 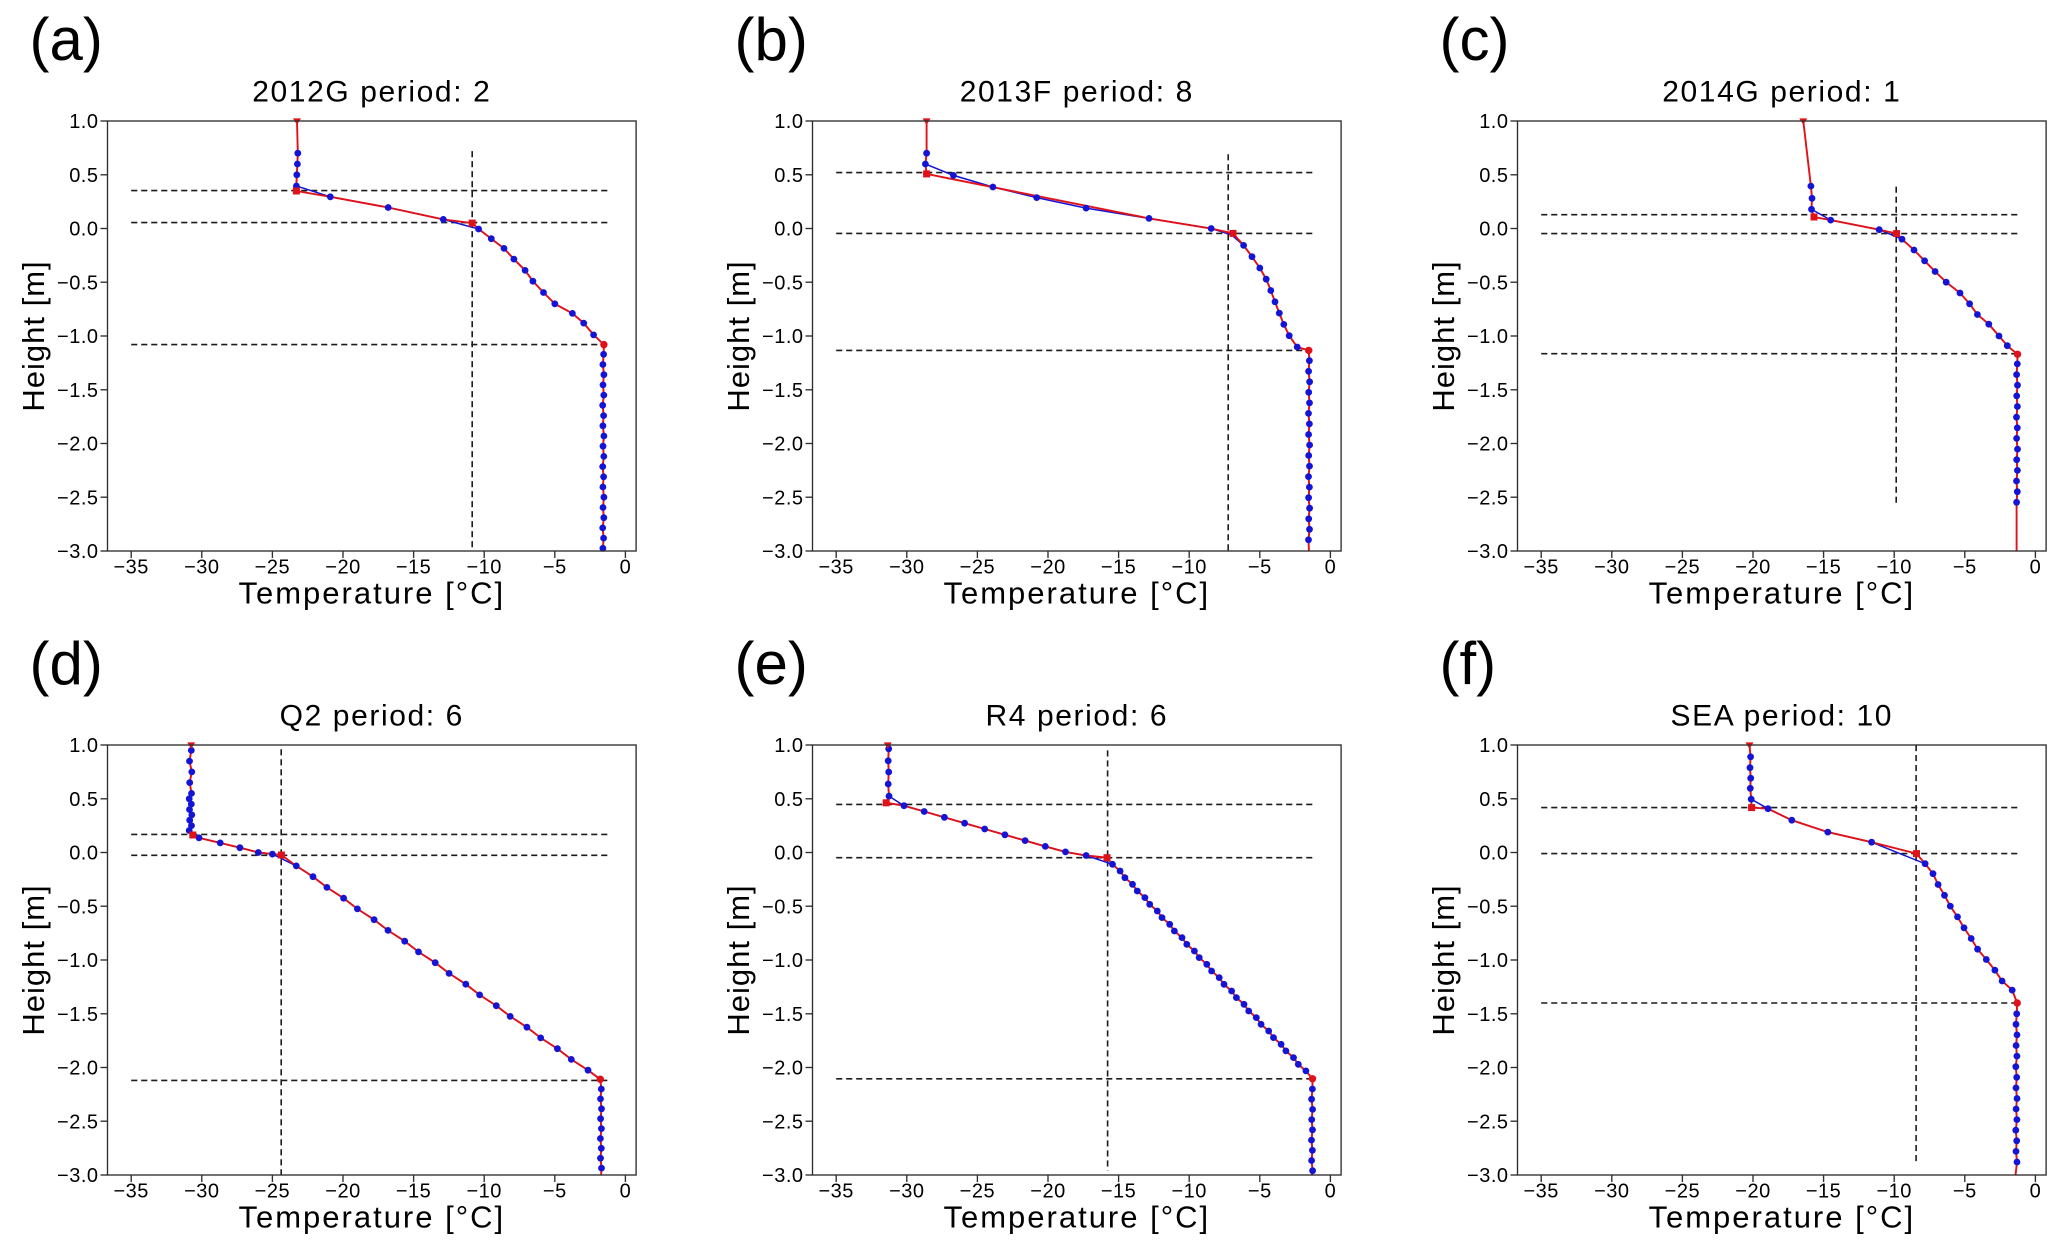 I want to click on svg-text: (d), so click(x=66, y=663).